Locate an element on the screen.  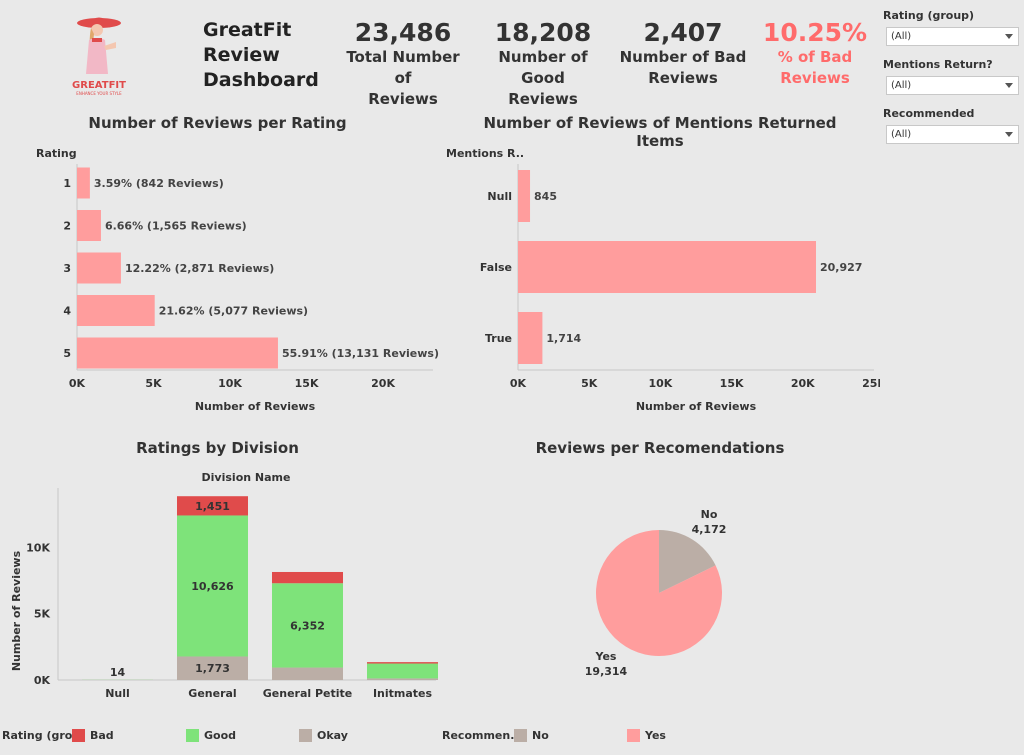
division-category-label: Initmates is located at coordinates (403, 693).